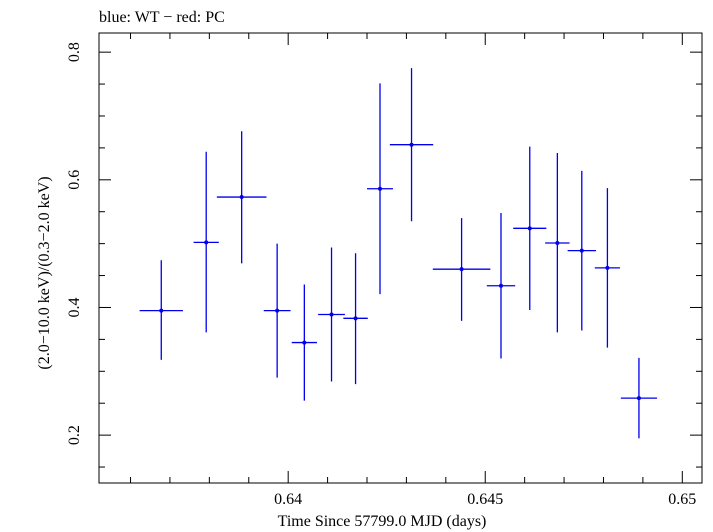  Describe the element at coordinates (74, 243) in the screenshot. I see `y-axis-tick-labels: 0.2 0.4 0.6 0.8` at that location.